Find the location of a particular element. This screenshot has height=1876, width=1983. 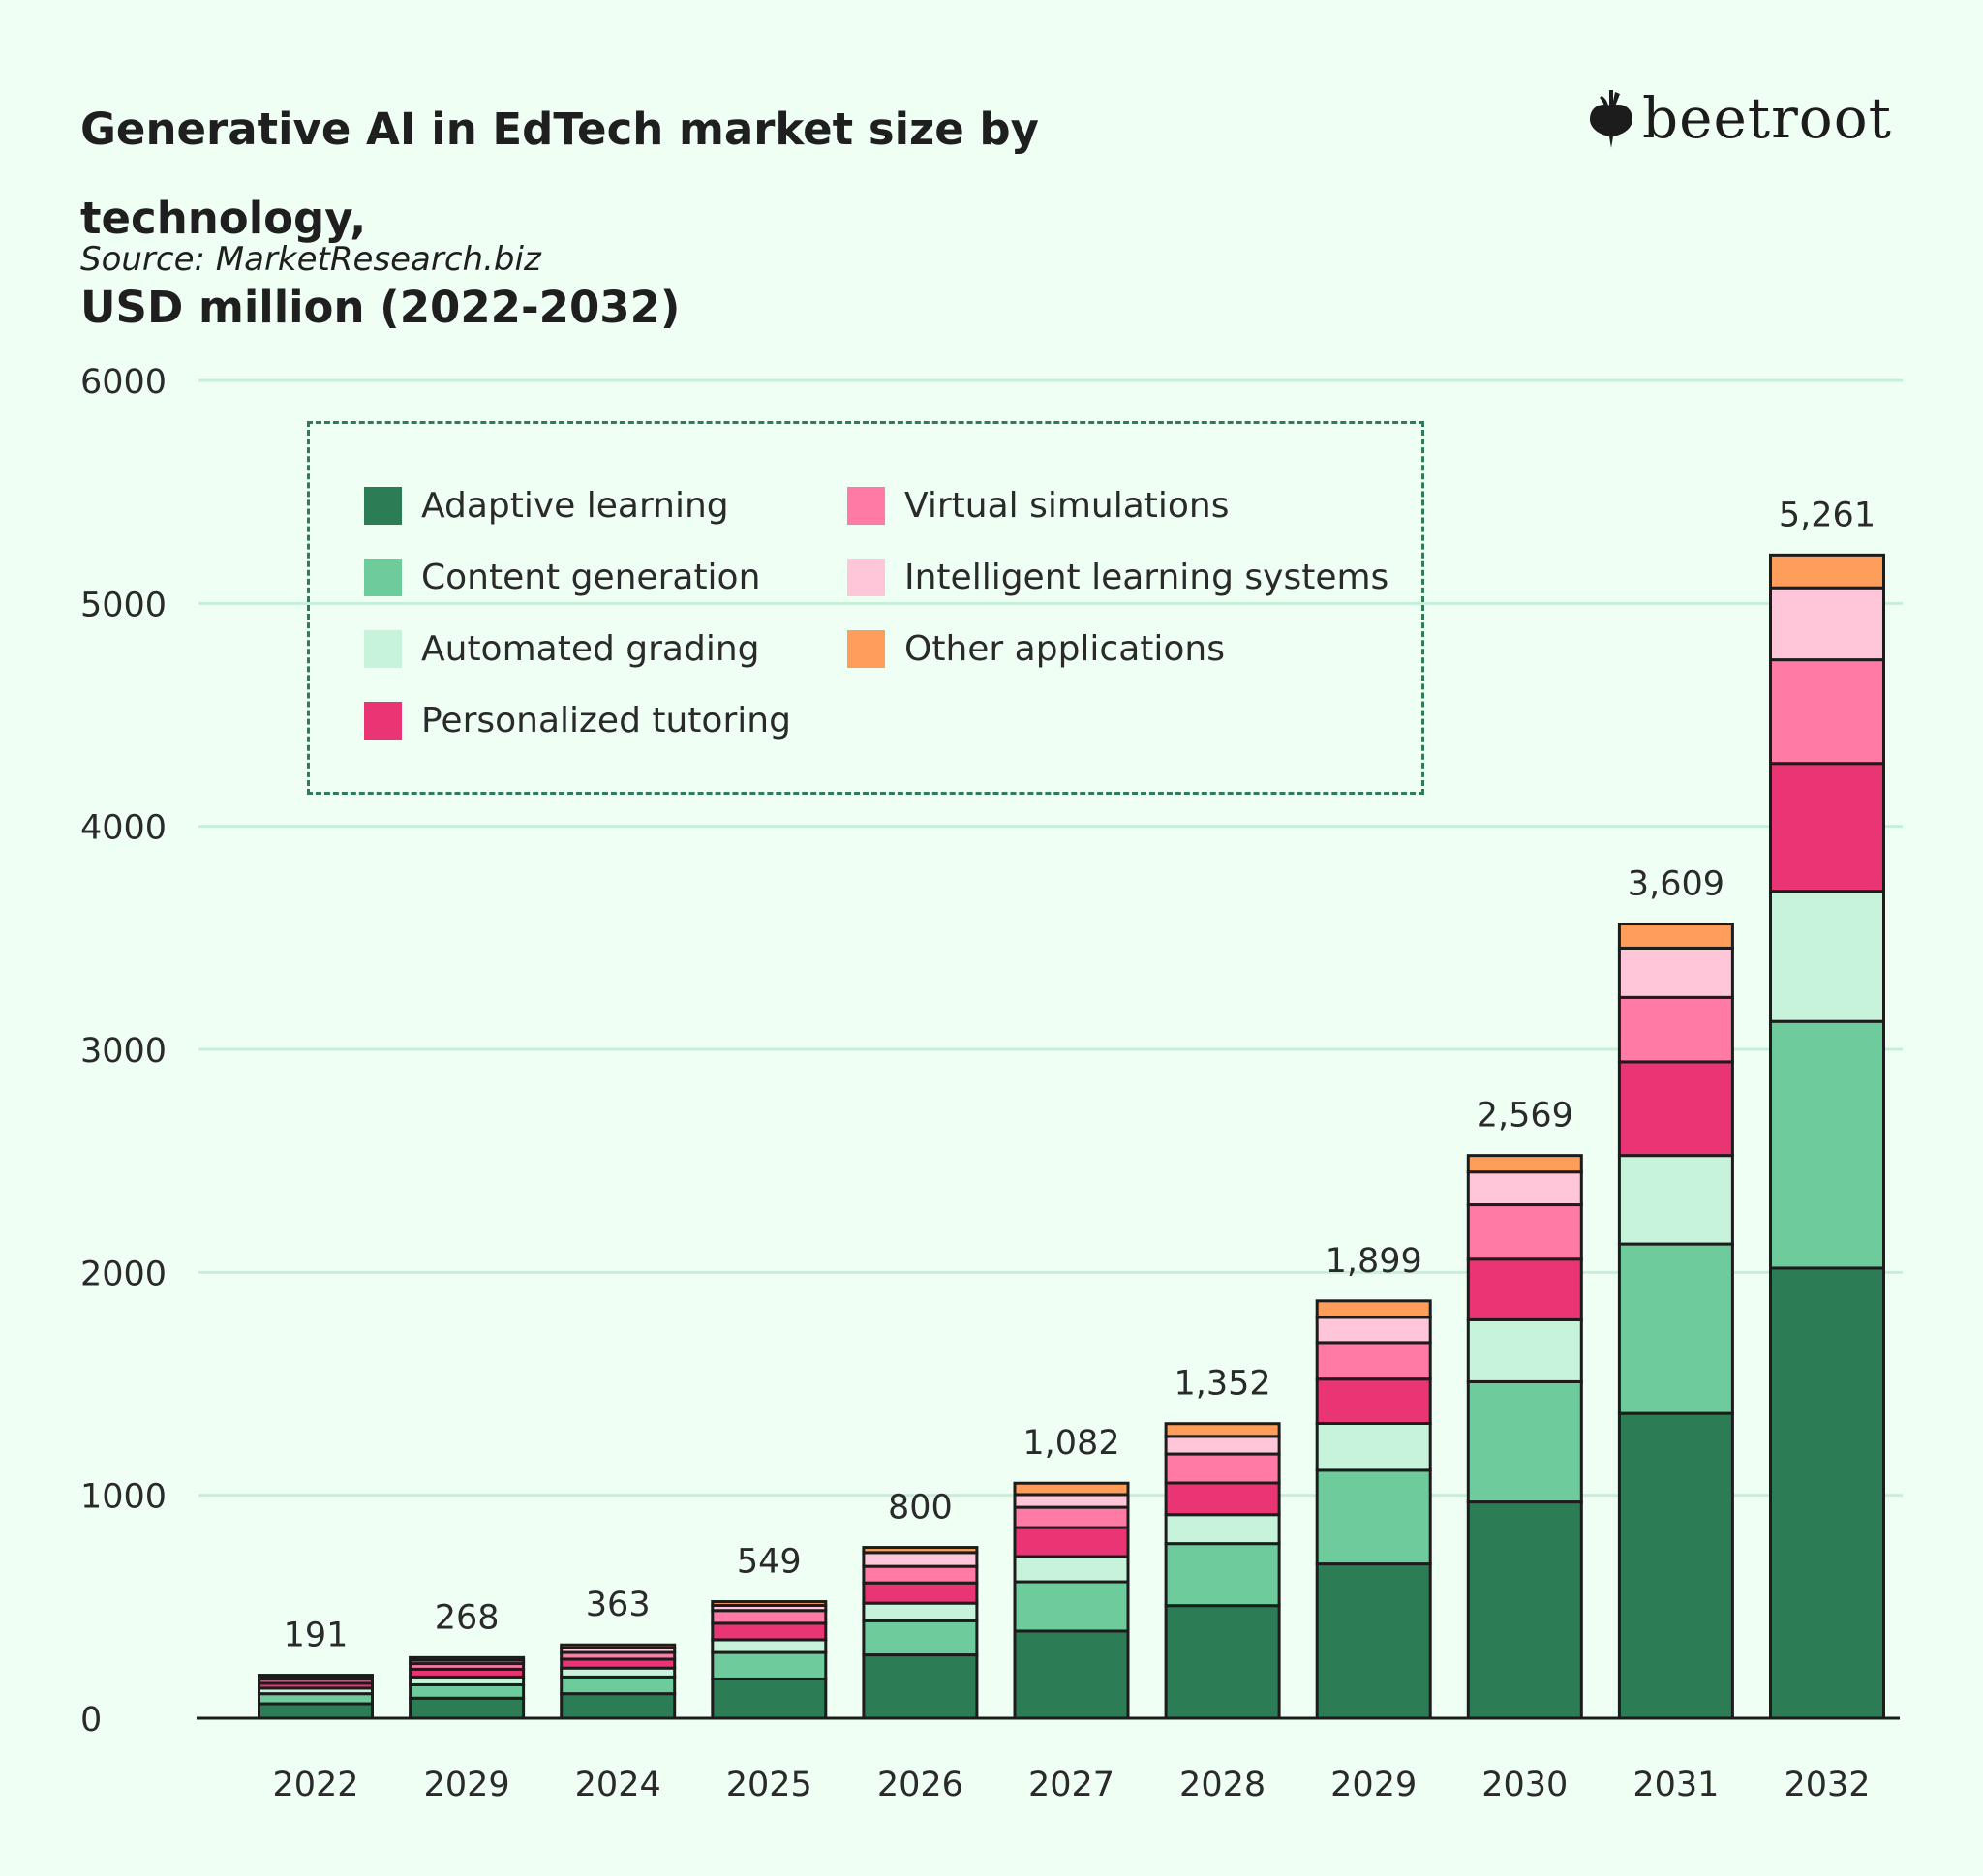

y-tick-label: 0 is located at coordinates (91, 1720).